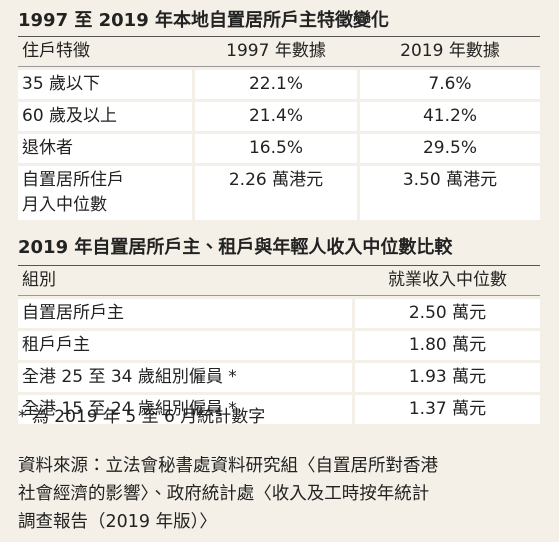 The width and height of the screenshot is (559, 542). Describe the element at coordinates (450, 193) in the screenshot. I see `table-cell: 3.50 萬港元` at that location.